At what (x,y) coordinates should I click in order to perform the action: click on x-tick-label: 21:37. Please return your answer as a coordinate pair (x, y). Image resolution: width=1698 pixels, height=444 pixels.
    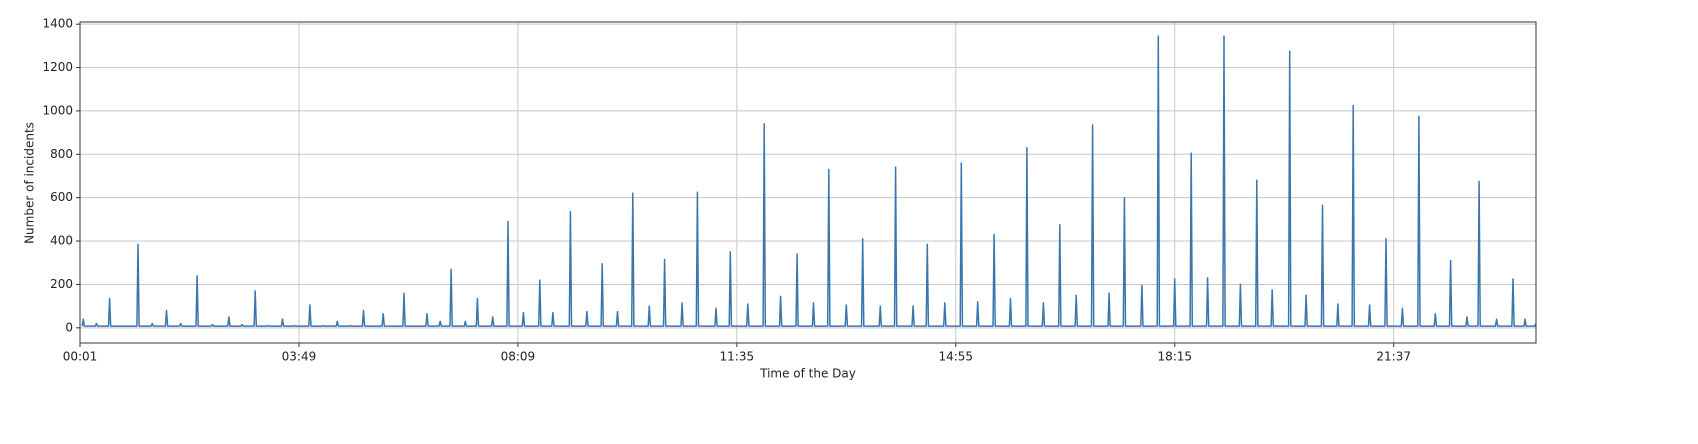
    Looking at the image, I should click on (1393, 357).